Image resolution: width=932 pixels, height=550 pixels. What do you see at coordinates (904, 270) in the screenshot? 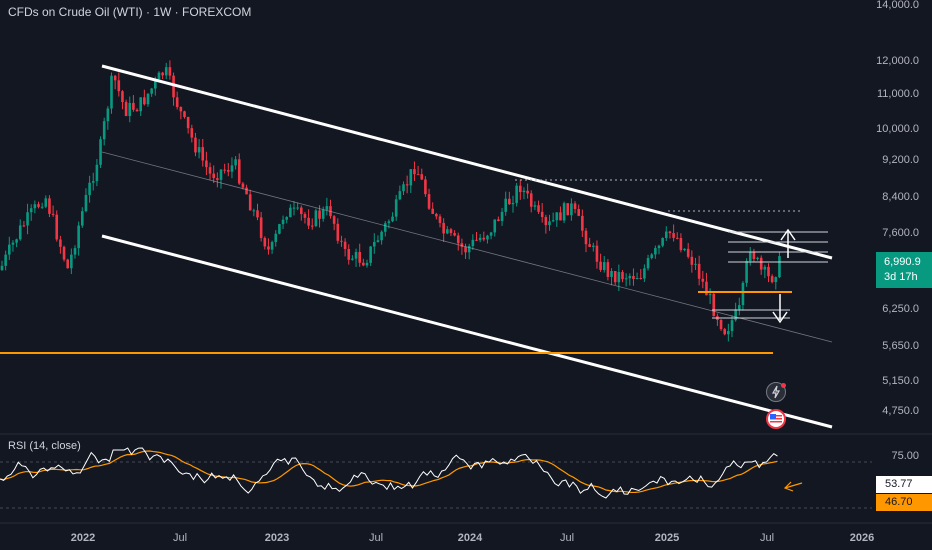
I see `last-price-tag: 6,990.9 3d 17h` at bounding box center [904, 270].